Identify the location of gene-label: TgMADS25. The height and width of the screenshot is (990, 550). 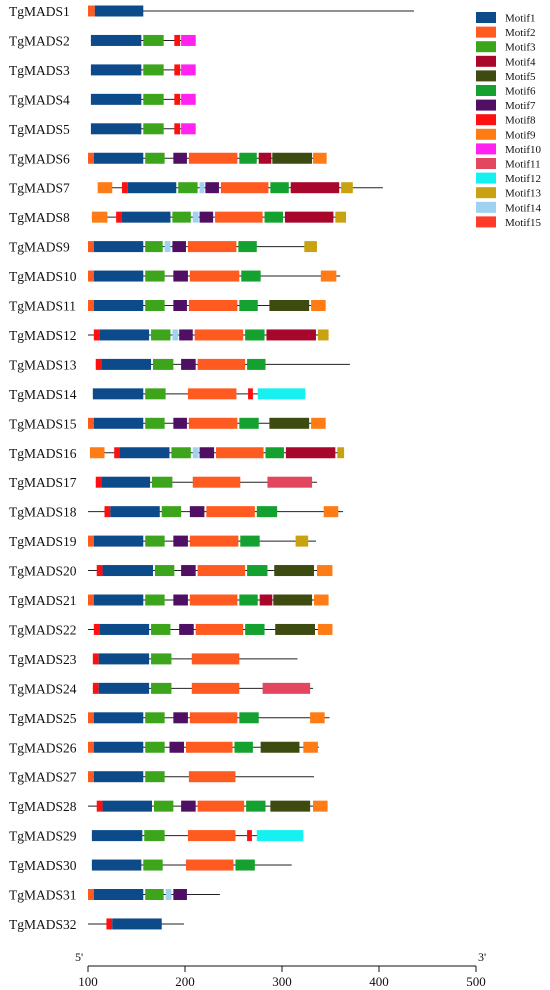
(43, 718).